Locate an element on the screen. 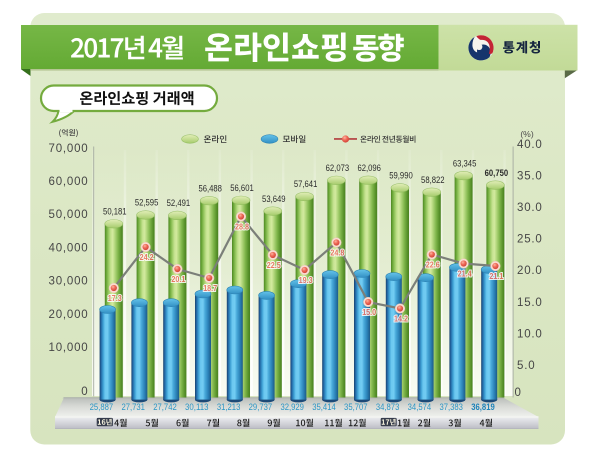  svg-text: 32,929 is located at coordinates (292, 407).